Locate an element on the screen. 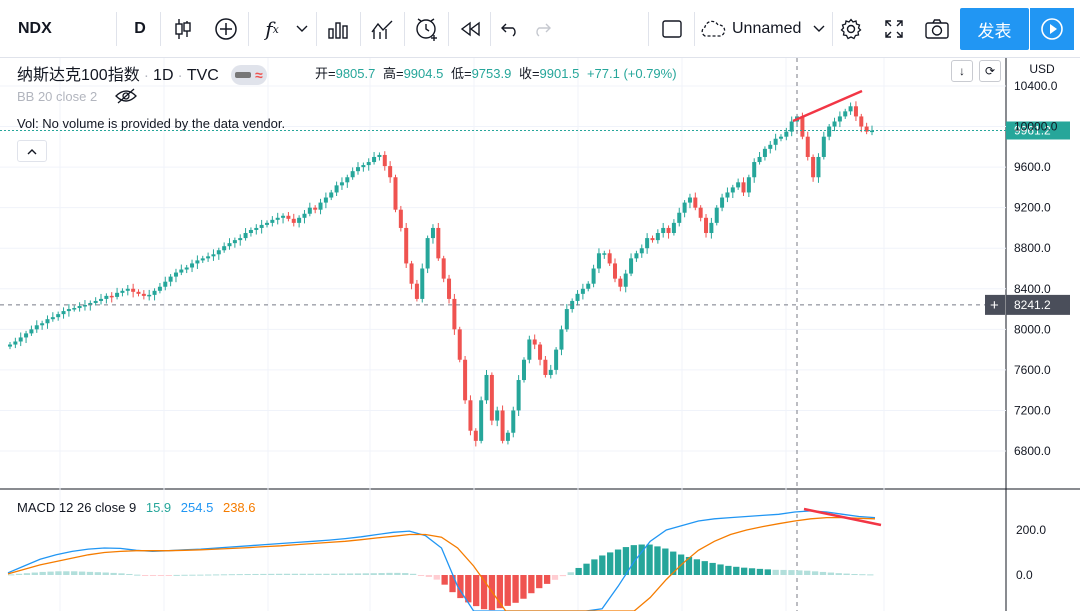 The width and height of the screenshot is (1080, 611). alert-icon is located at coordinates (427, 29).